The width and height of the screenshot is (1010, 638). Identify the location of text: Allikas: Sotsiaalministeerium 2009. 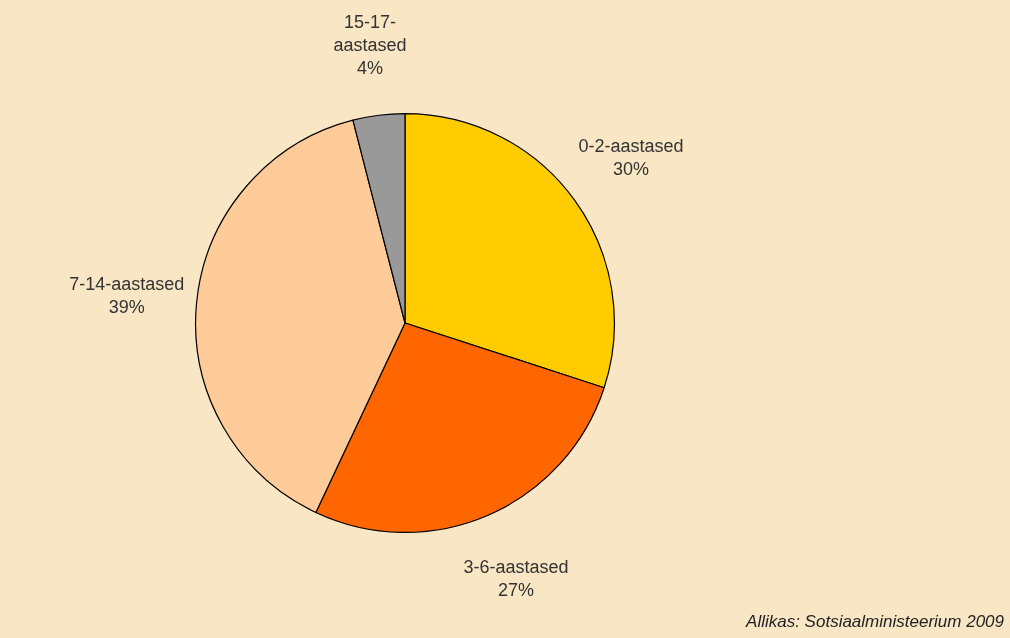
(875, 622).